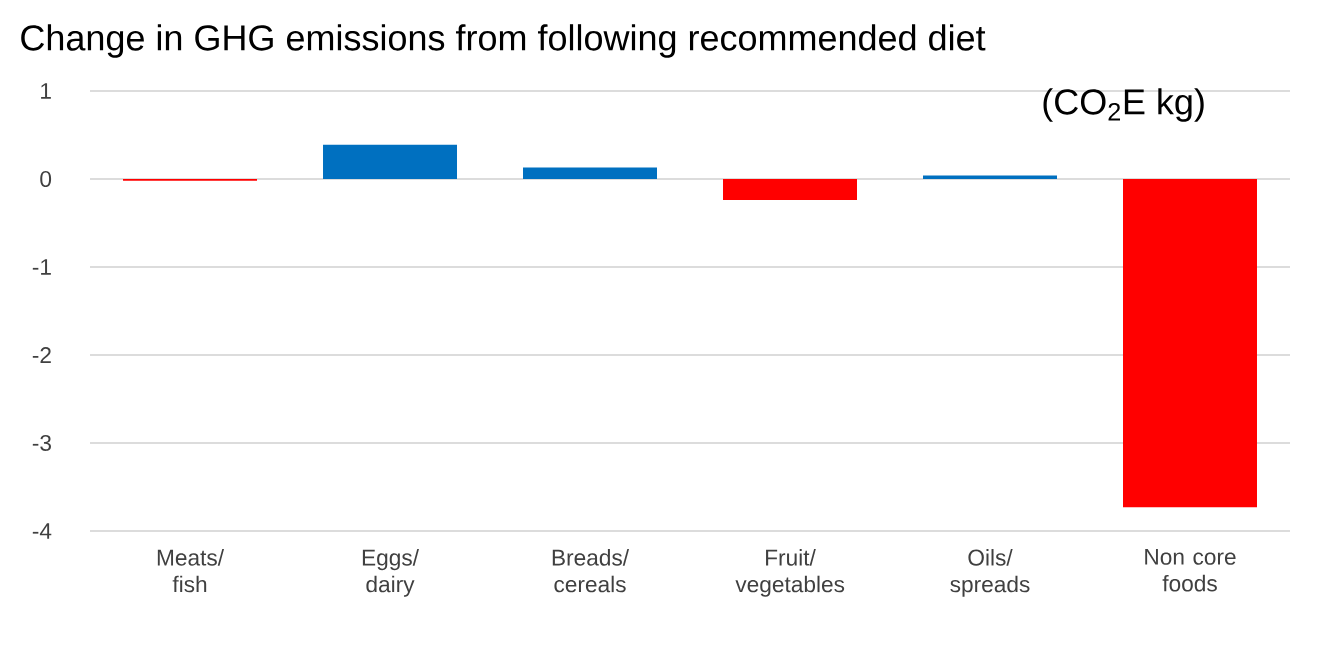 Image resolution: width=1322 pixels, height=649 pixels. Describe the element at coordinates (990, 573) in the screenshot. I see `x-tick-label: Oils/ spreads` at that location.